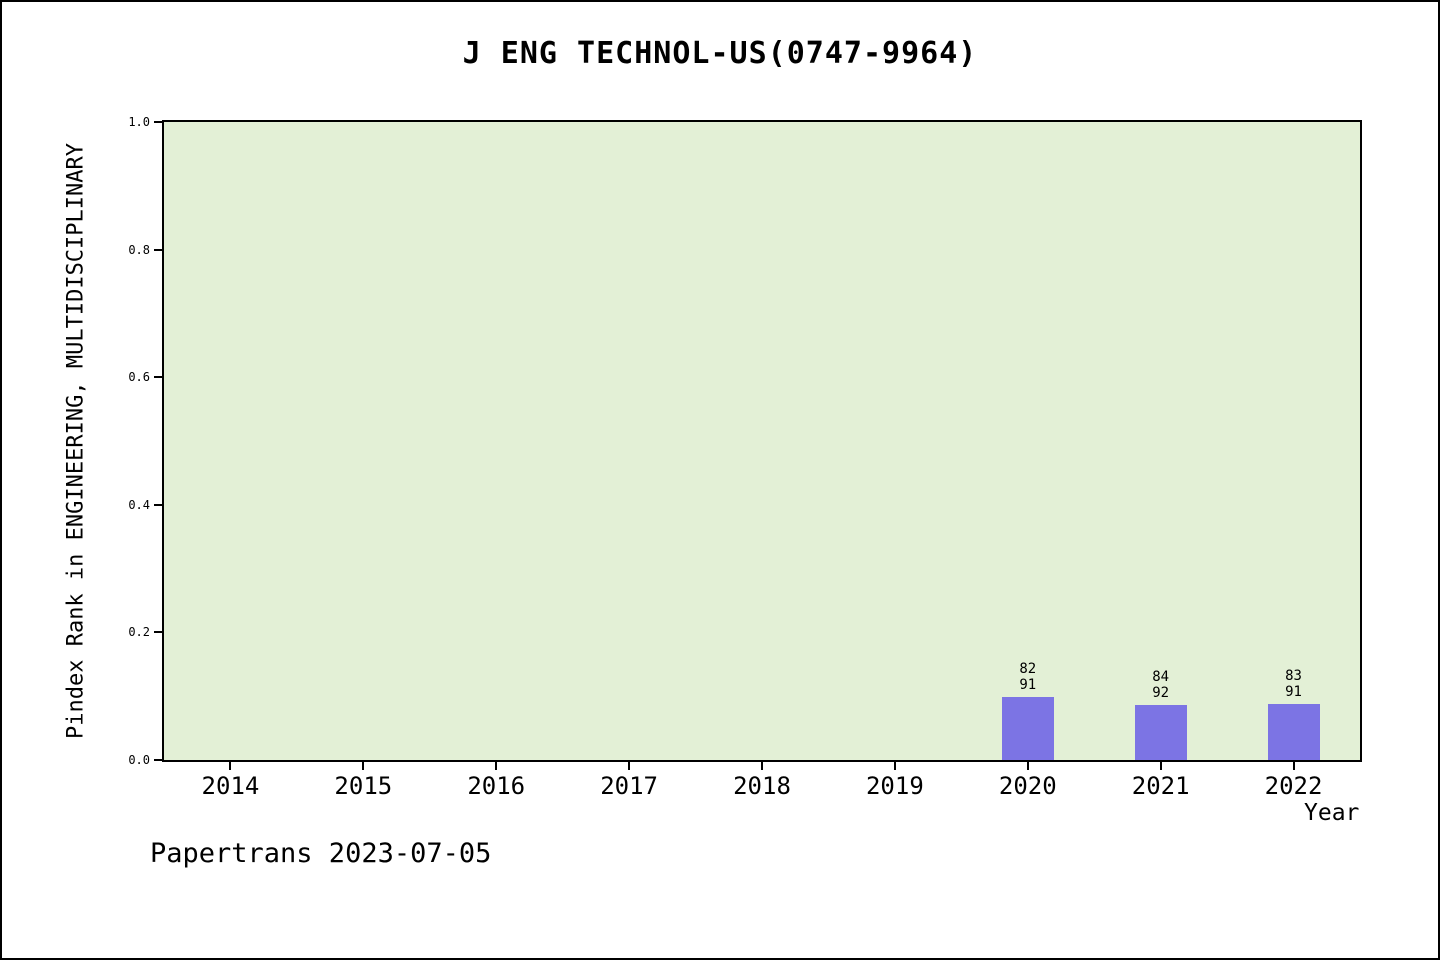  I want to click on x-tick-label: 2017, so click(629, 786).